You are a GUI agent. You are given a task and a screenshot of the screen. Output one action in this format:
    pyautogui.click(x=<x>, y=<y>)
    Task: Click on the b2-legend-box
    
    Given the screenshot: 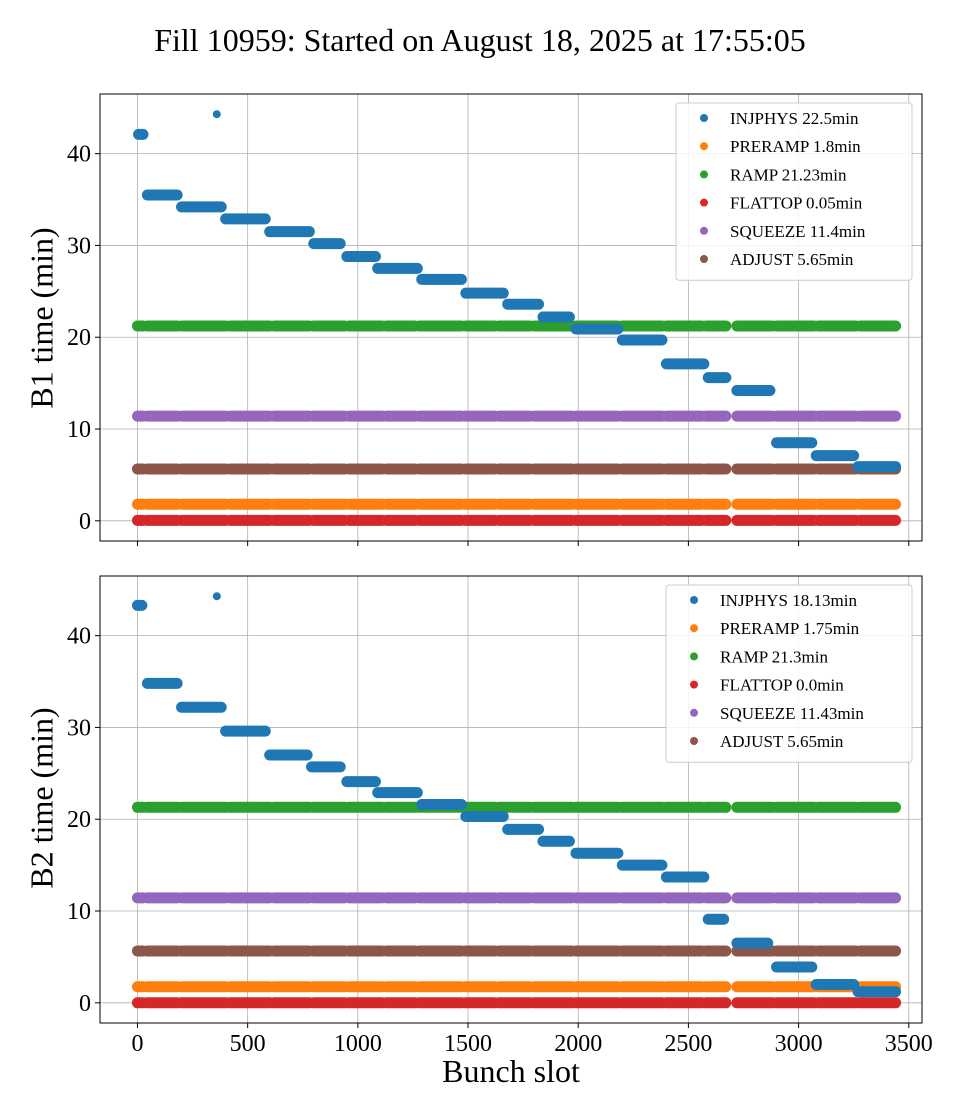 What is the action you would take?
    pyautogui.click(x=789, y=673)
    